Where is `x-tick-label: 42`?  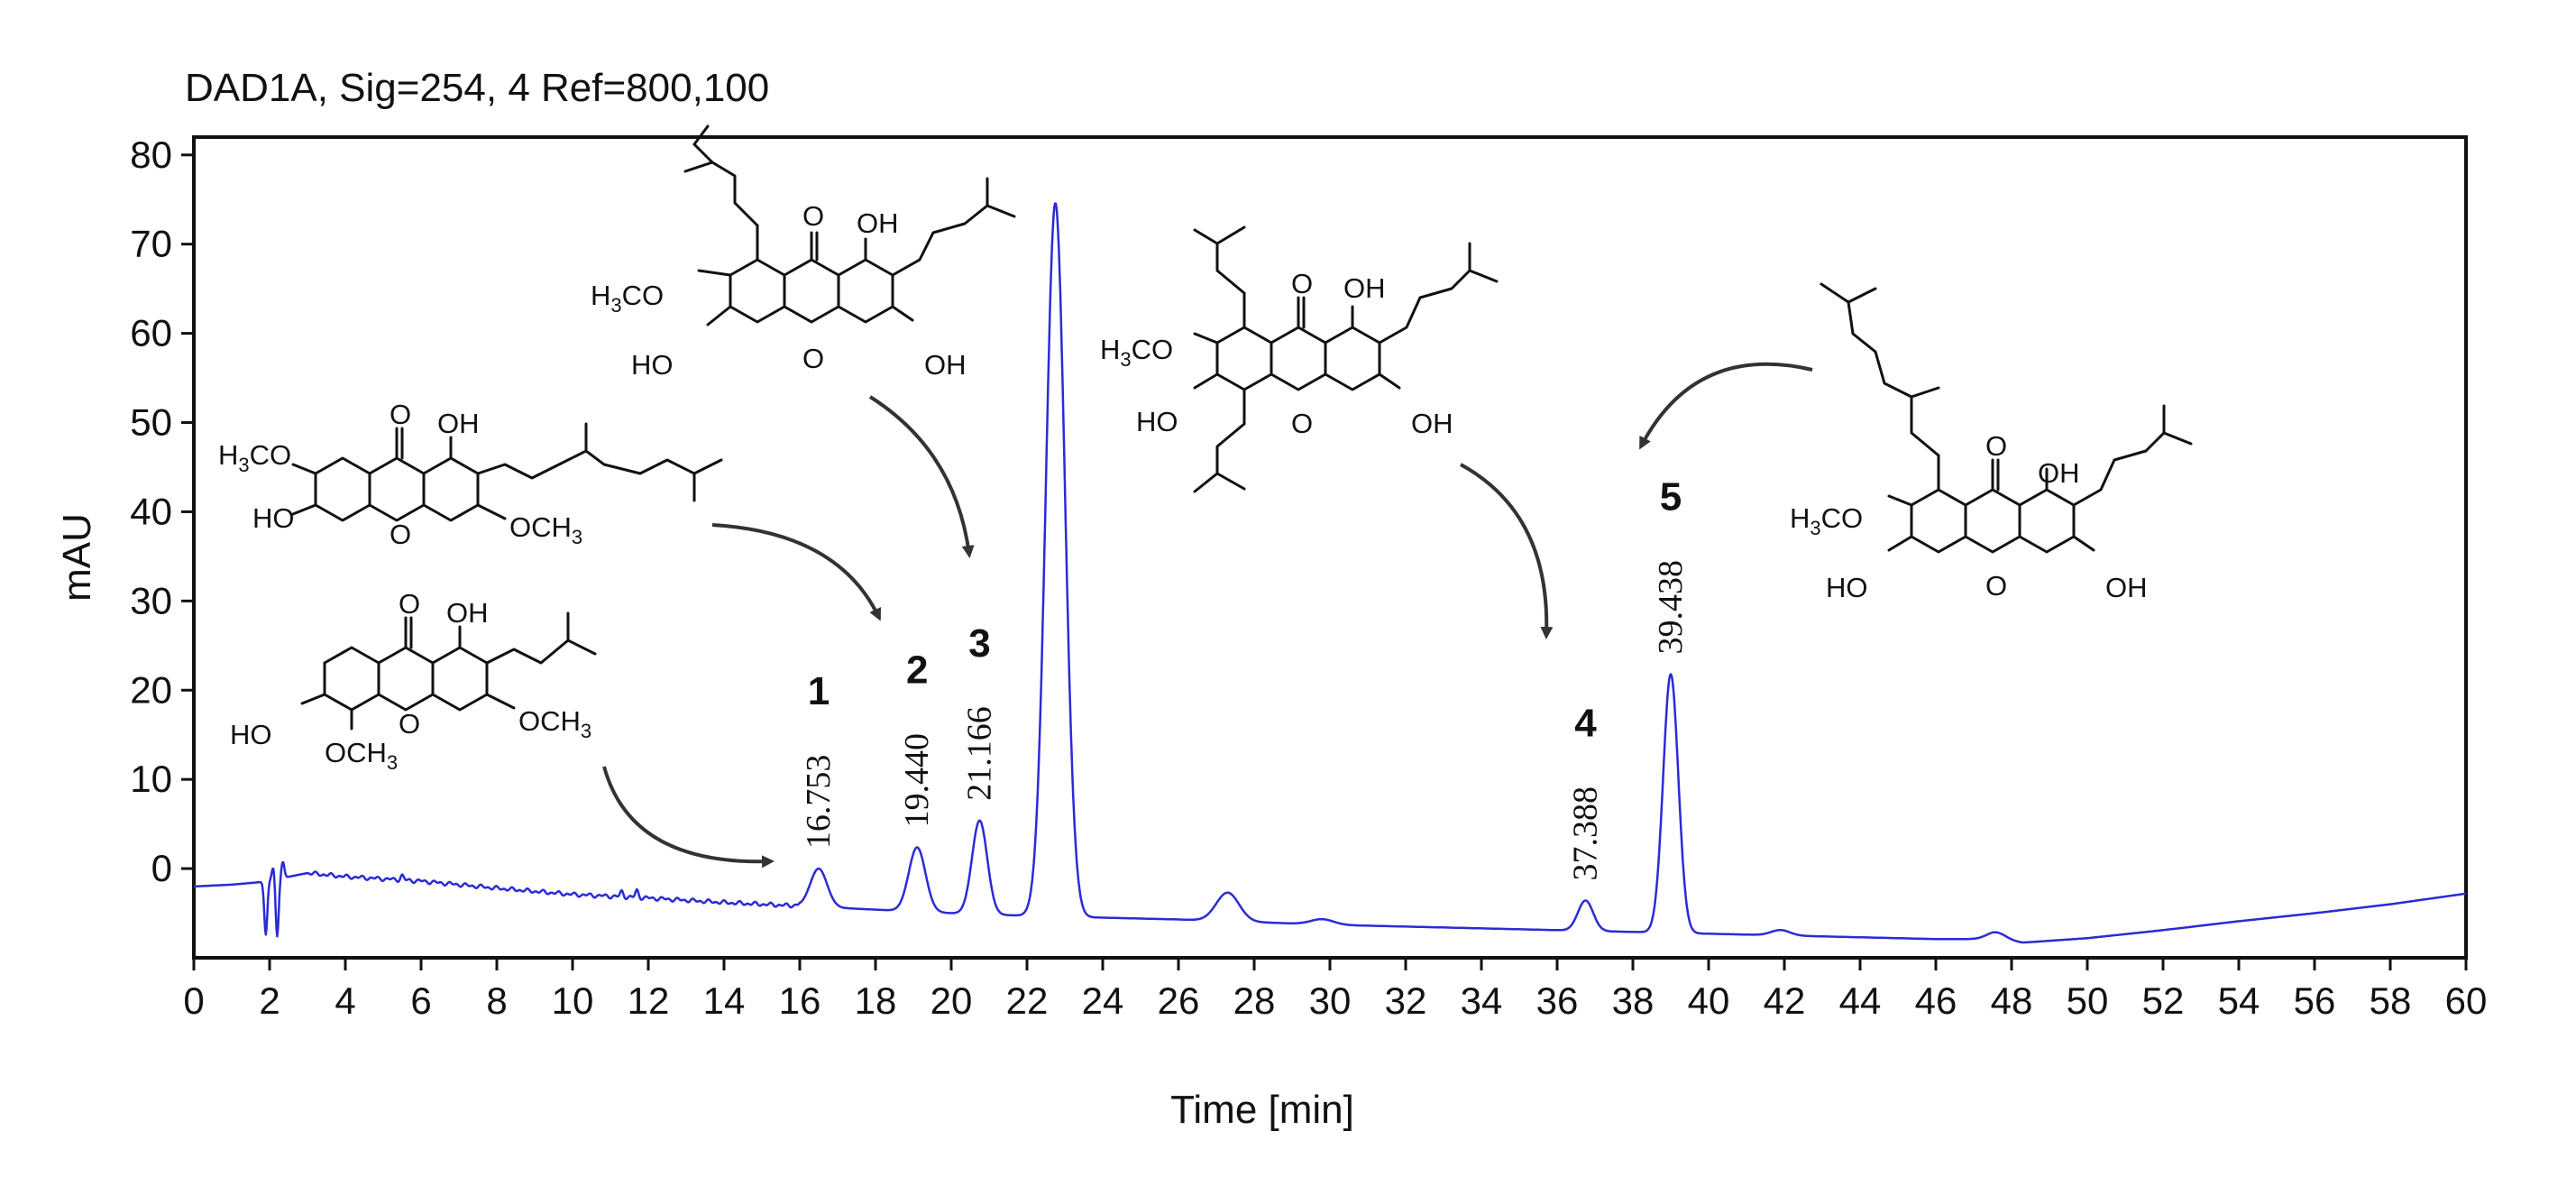 x-tick-label: 42 is located at coordinates (1785, 1000).